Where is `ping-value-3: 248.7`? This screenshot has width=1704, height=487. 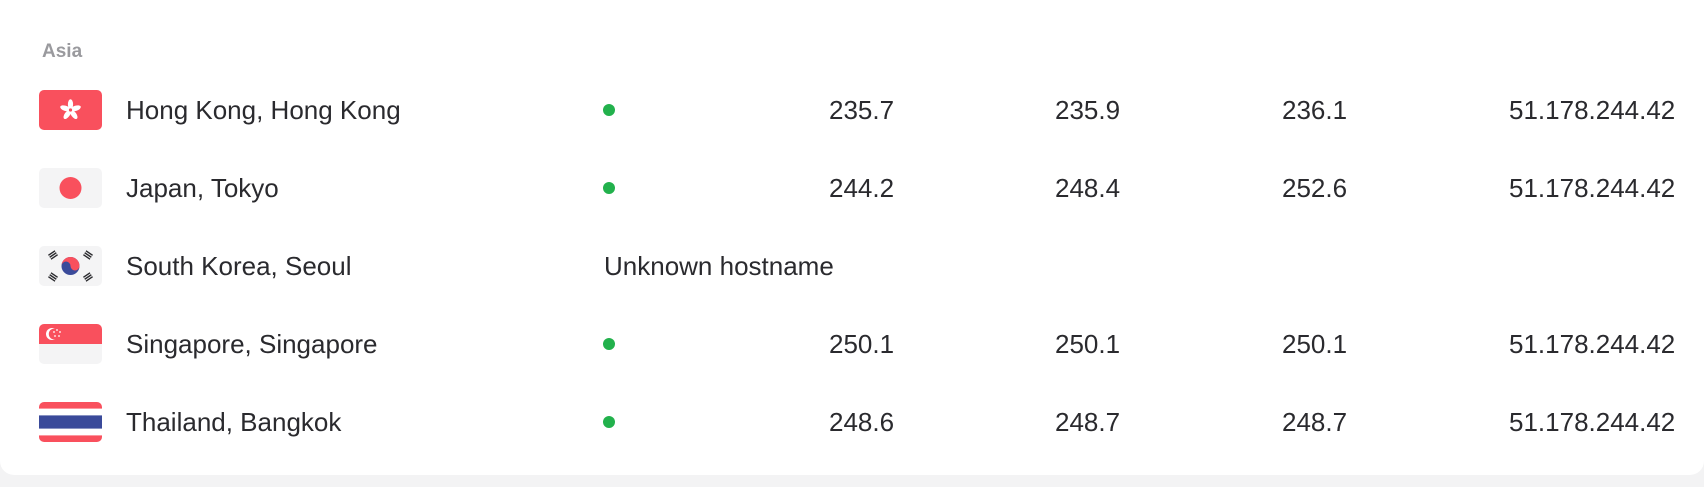
ping-value-3: 248.7 is located at coordinates (1315, 422).